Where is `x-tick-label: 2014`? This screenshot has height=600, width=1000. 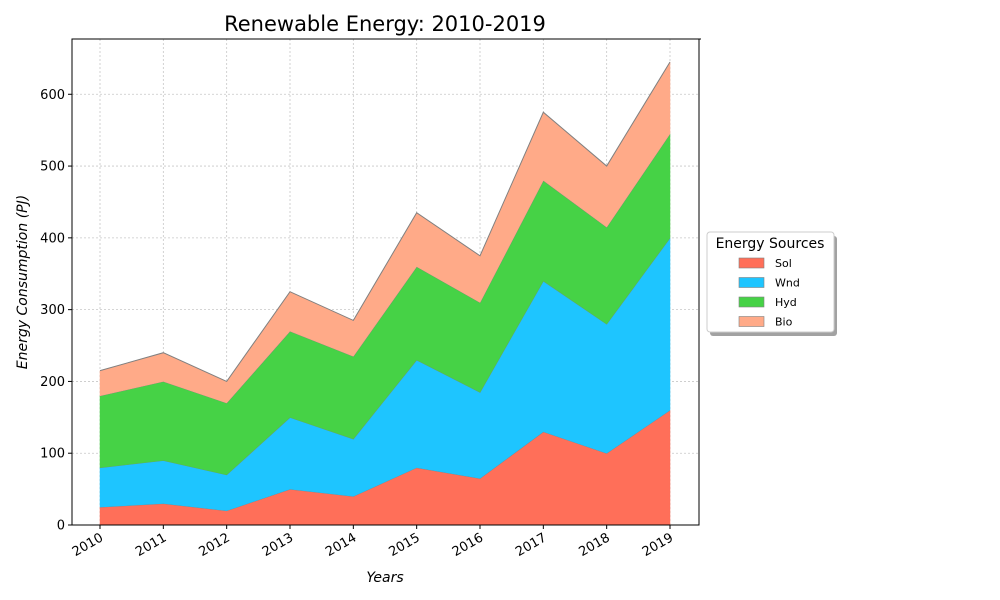 x-tick-label: 2014 is located at coordinates (341, 545).